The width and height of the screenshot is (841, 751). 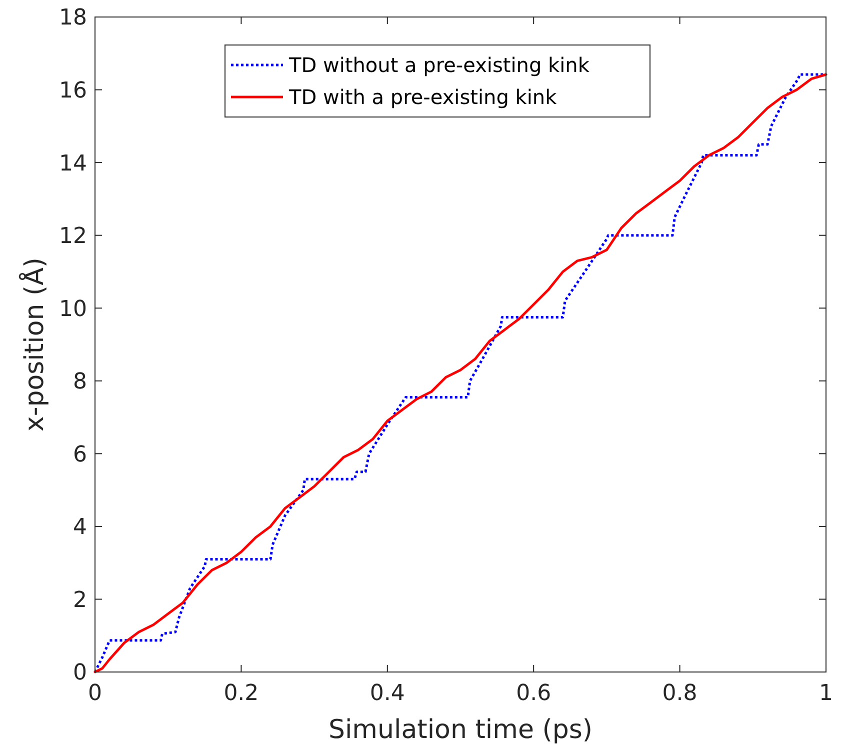 What do you see at coordinates (439, 65) in the screenshot?
I see `legend-label: TD without a pre-existing kink` at bounding box center [439, 65].